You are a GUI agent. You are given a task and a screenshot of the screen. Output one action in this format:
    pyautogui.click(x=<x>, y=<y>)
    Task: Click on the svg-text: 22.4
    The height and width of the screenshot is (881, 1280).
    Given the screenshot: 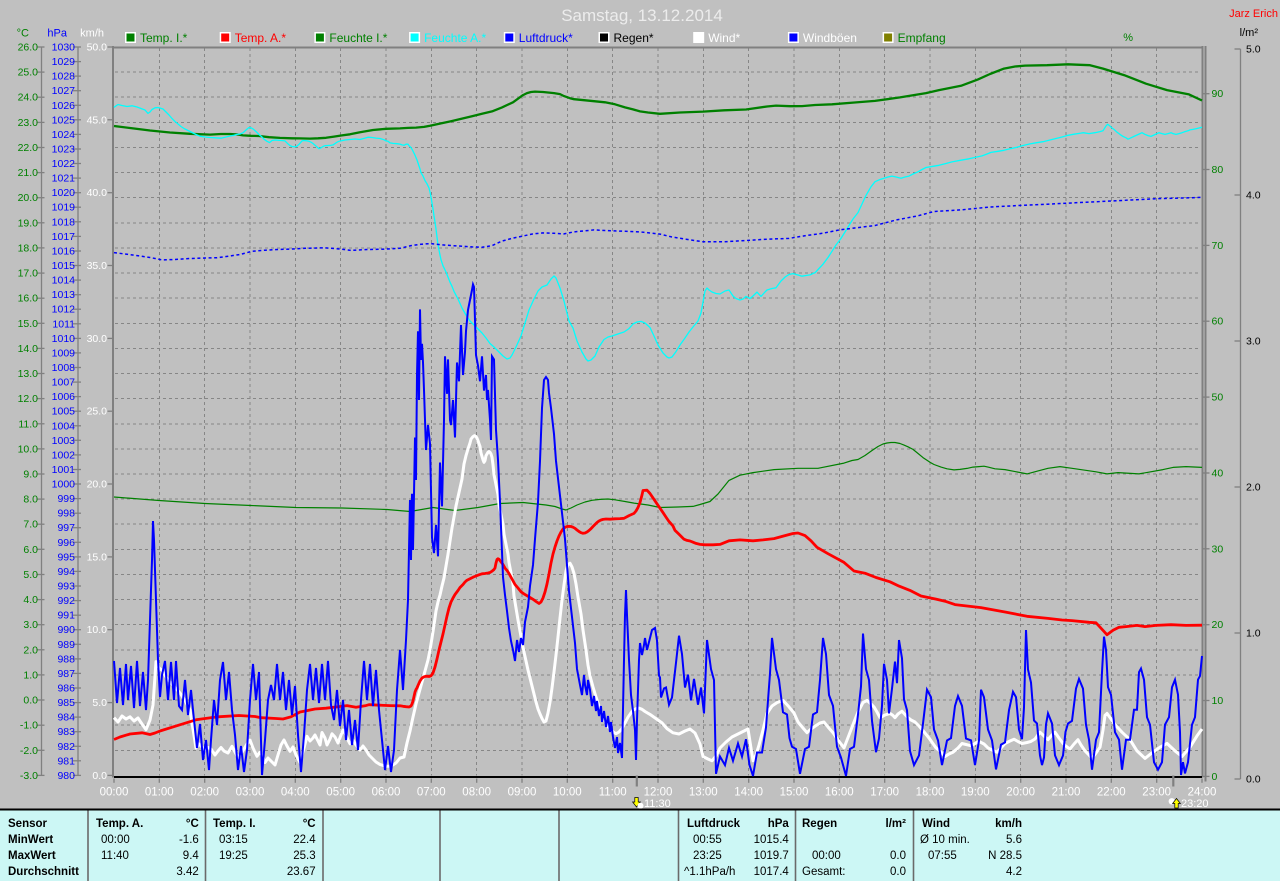 What is the action you would take?
    pyautogui.click(x=304, y=840)
    